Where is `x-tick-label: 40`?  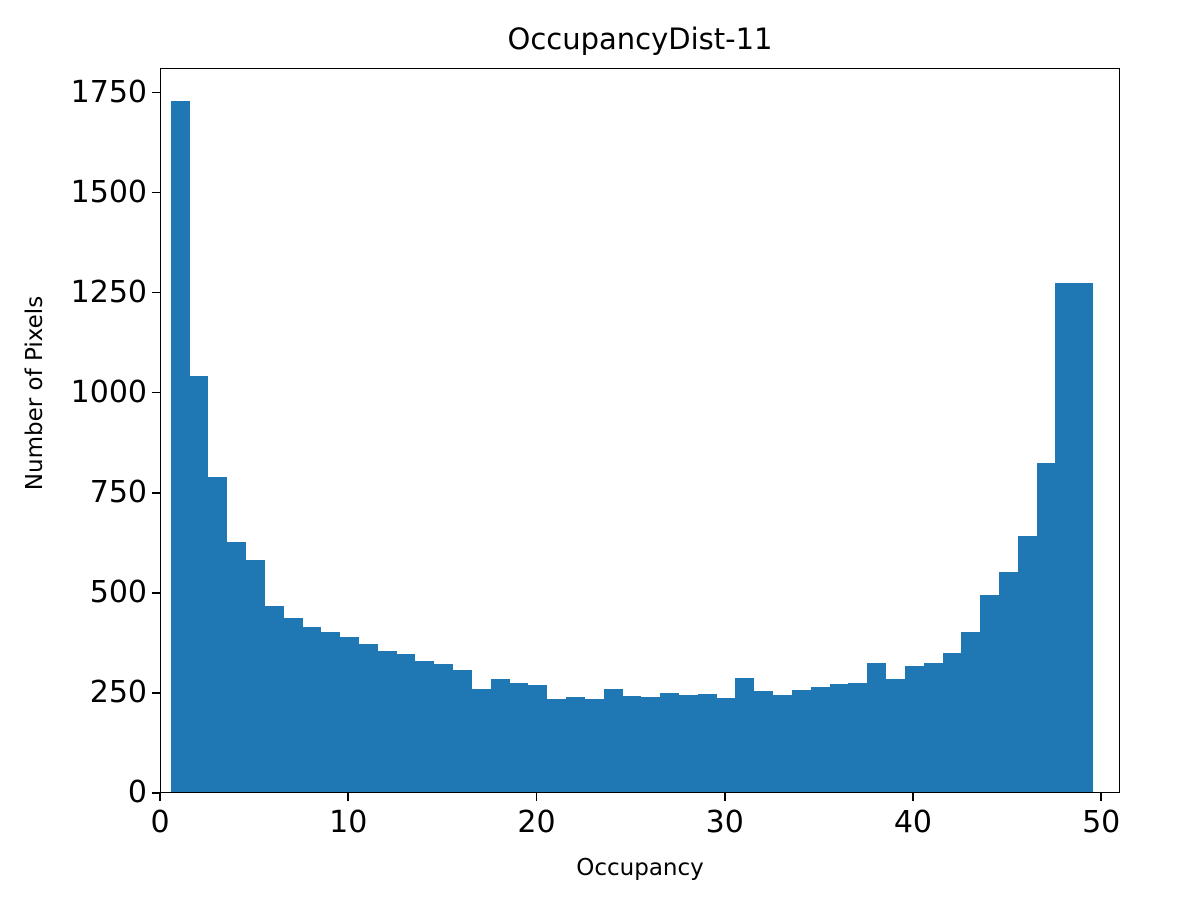 x-tick-label: 40 is located at coordinates (913, 822).